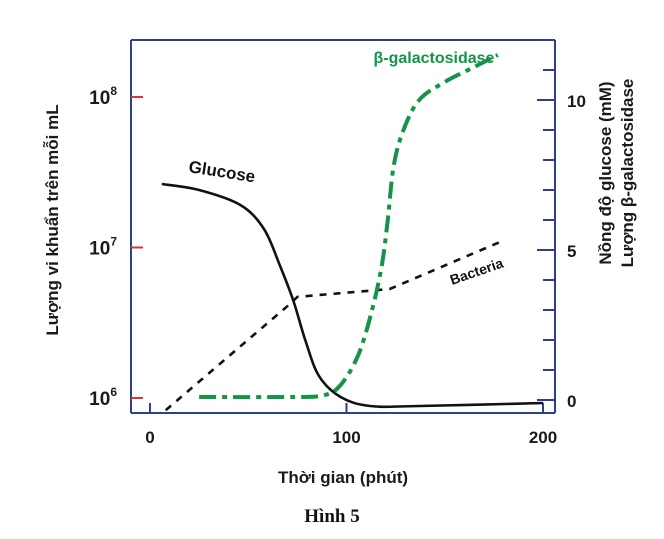 Image resolution: width=664 pixels, height=539 pixels. What do you see at coordinates (434, 58) in the screenshot?
I see `series-label-beta-galactosidase: β-galactosidase` at bounding box center [434, 58].